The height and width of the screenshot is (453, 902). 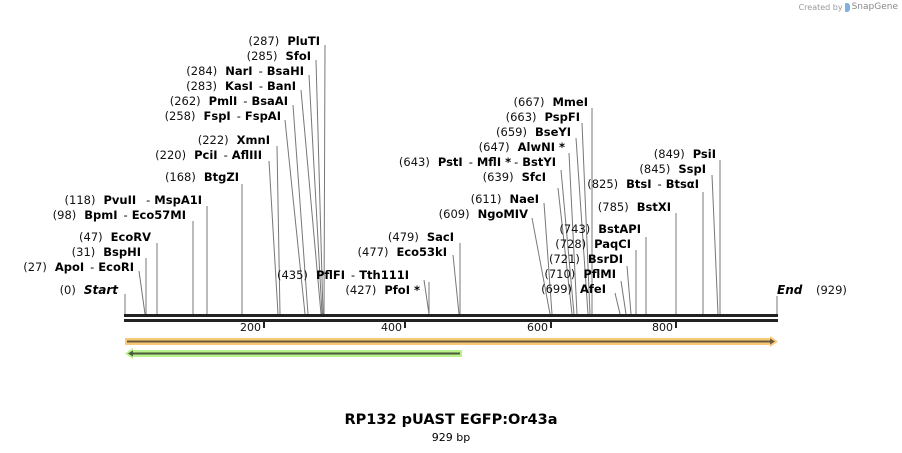 I want to click on site-label: (785) BstXI, so click(x=634, y=207).